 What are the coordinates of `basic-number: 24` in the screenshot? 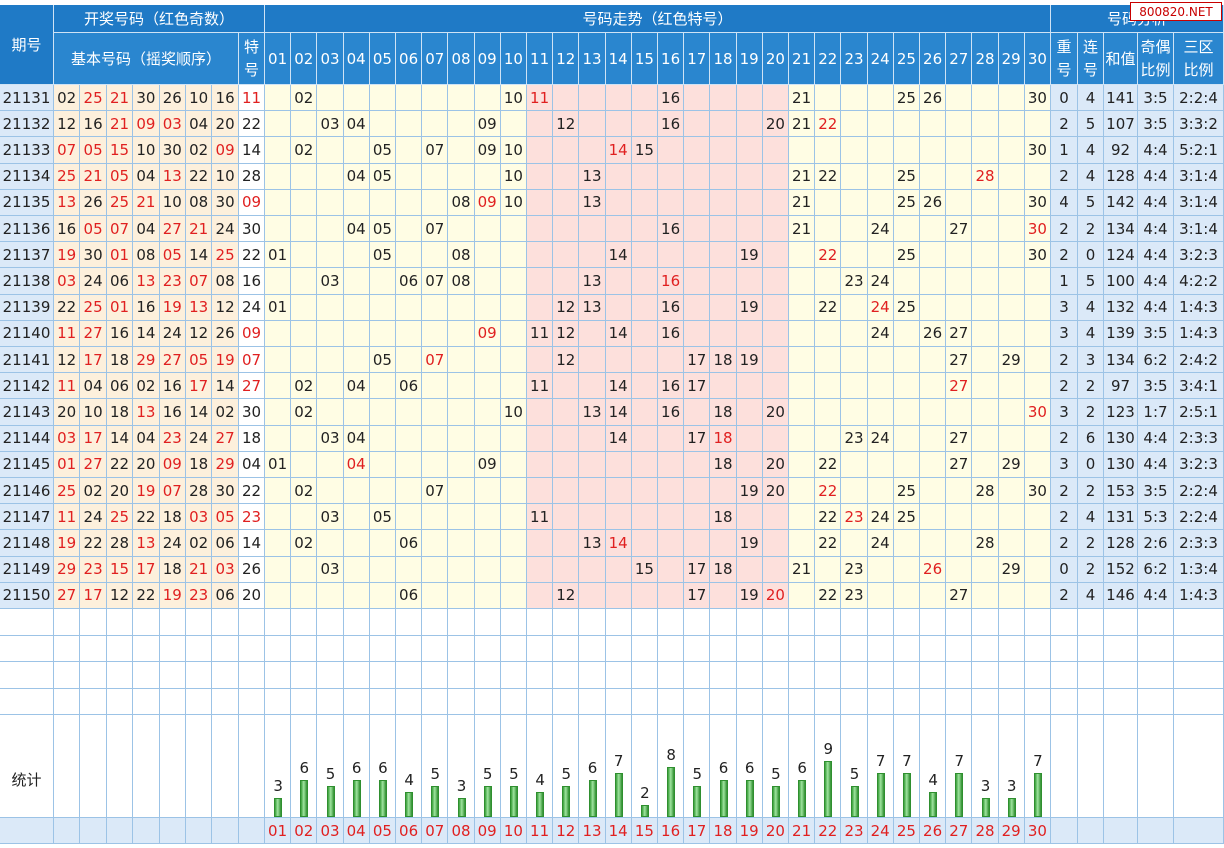 It's located at (93, 517).